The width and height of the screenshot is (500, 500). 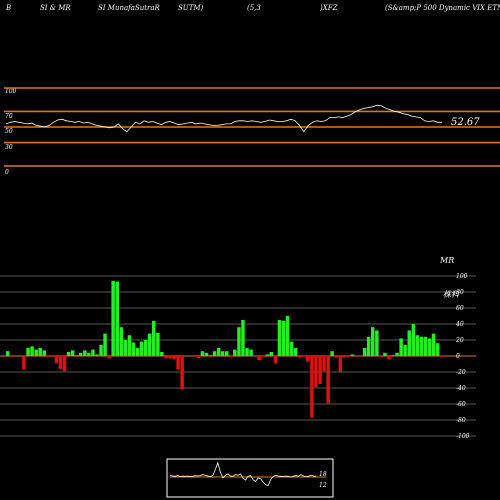 I want to click on mini-label: 12, so click(x=323, y=485).